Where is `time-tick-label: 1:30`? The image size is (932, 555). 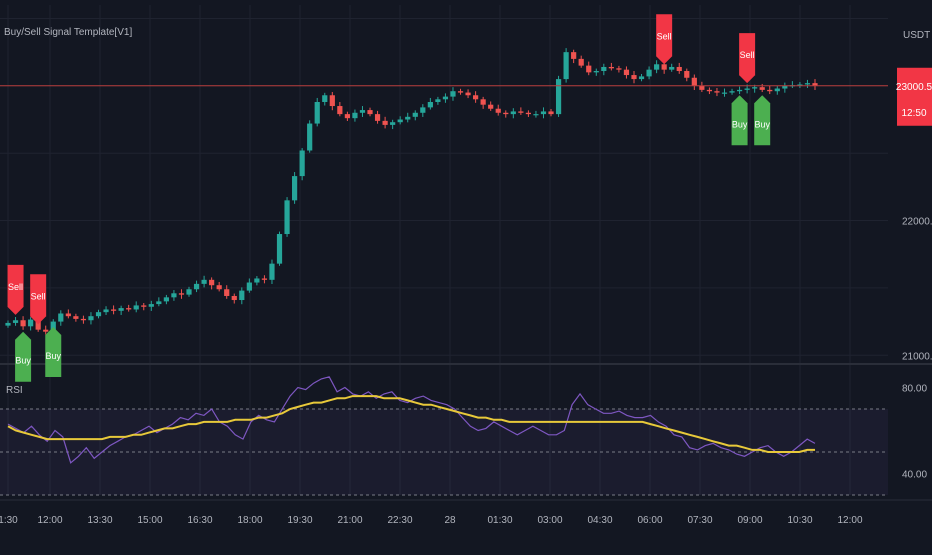 time-tick-label: 1:30 is located at coordinates (9, 520).